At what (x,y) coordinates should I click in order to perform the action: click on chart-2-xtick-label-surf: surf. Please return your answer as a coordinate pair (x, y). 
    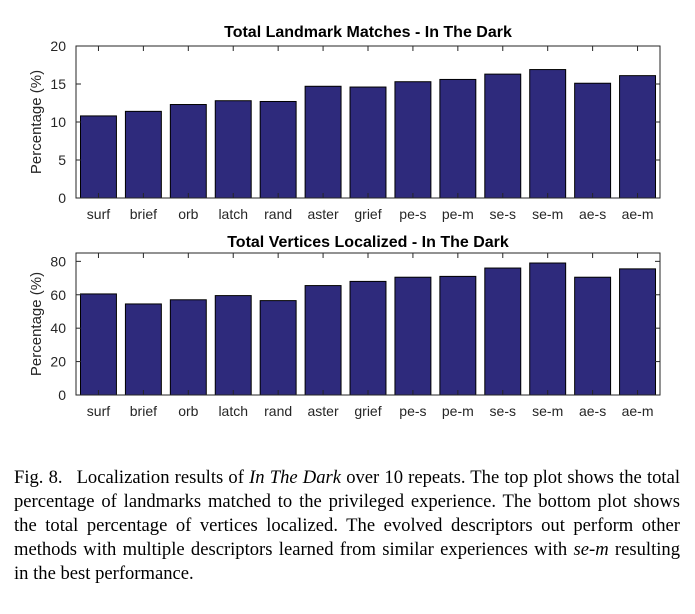
    Looking at the image, I should click on (98, 411).